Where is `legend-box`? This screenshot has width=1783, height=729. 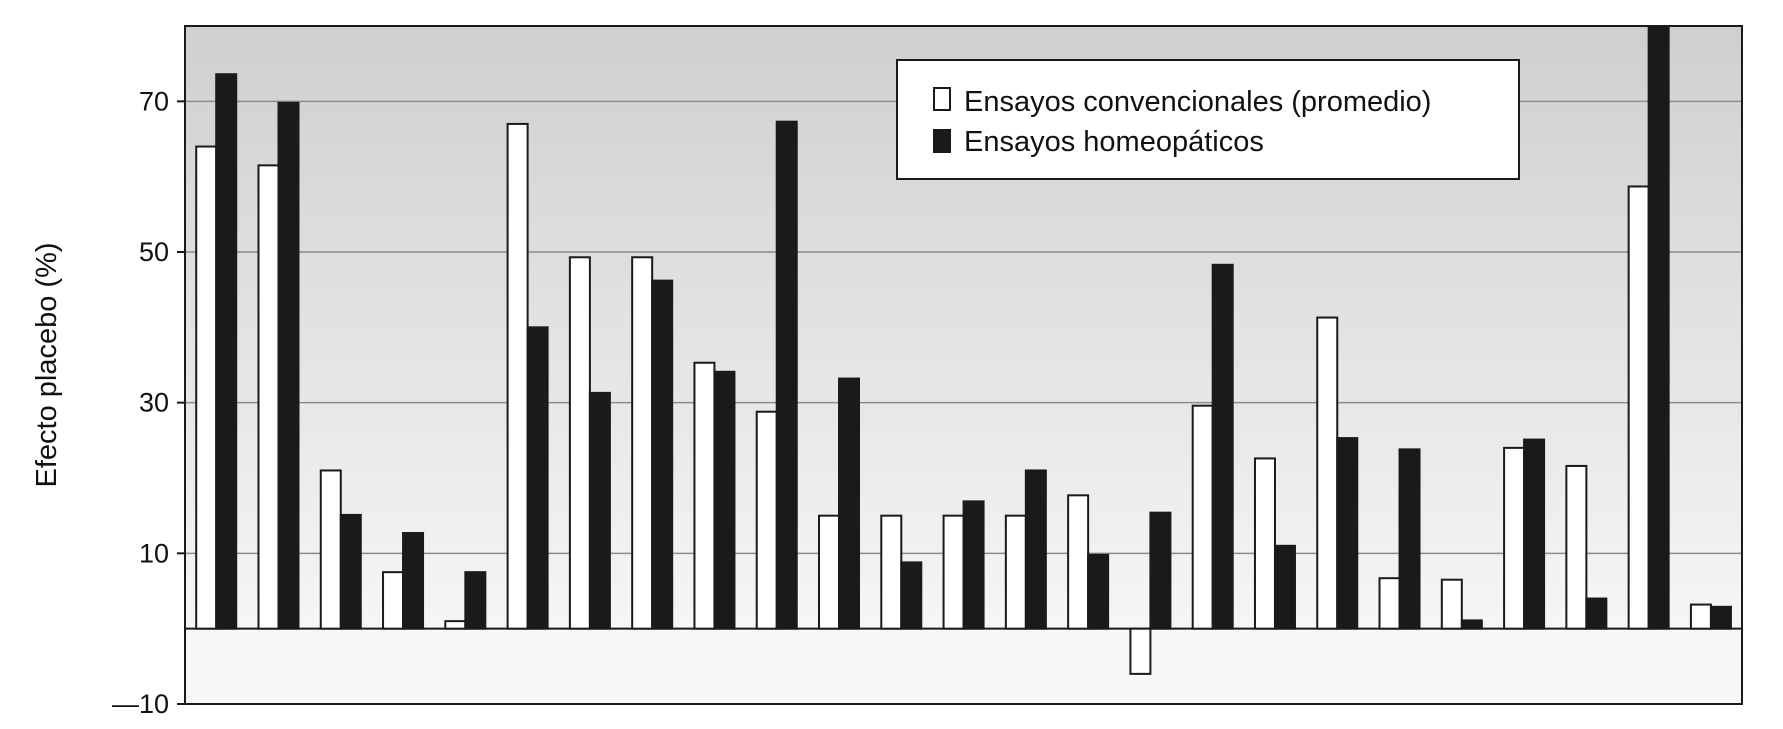
legend-box is located at coordinates (1208, 119).